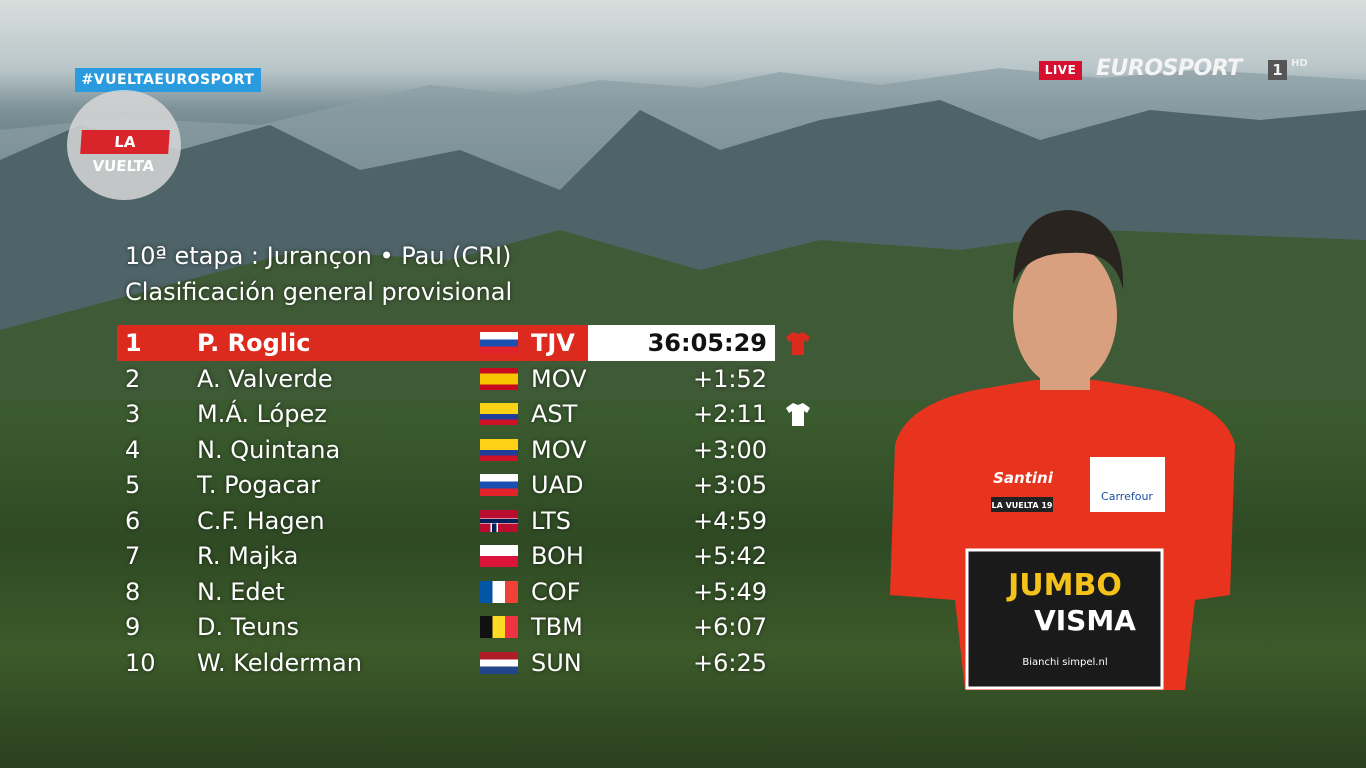 Image resolution: width=1366 pixels, height=768 pixels. I want to click on red-jersey-icon, so click(798, 343).